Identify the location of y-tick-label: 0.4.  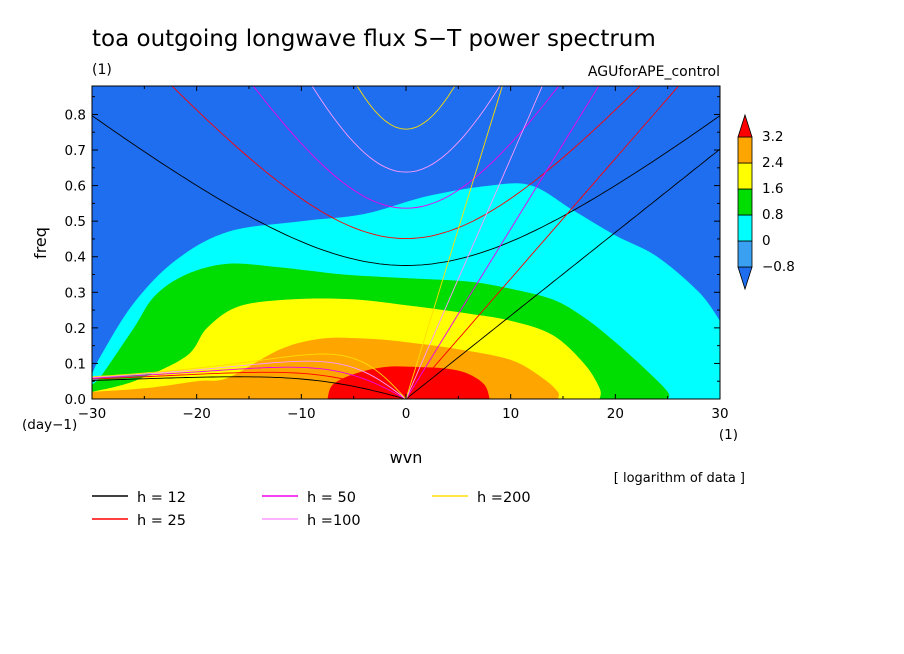
(75, 258).